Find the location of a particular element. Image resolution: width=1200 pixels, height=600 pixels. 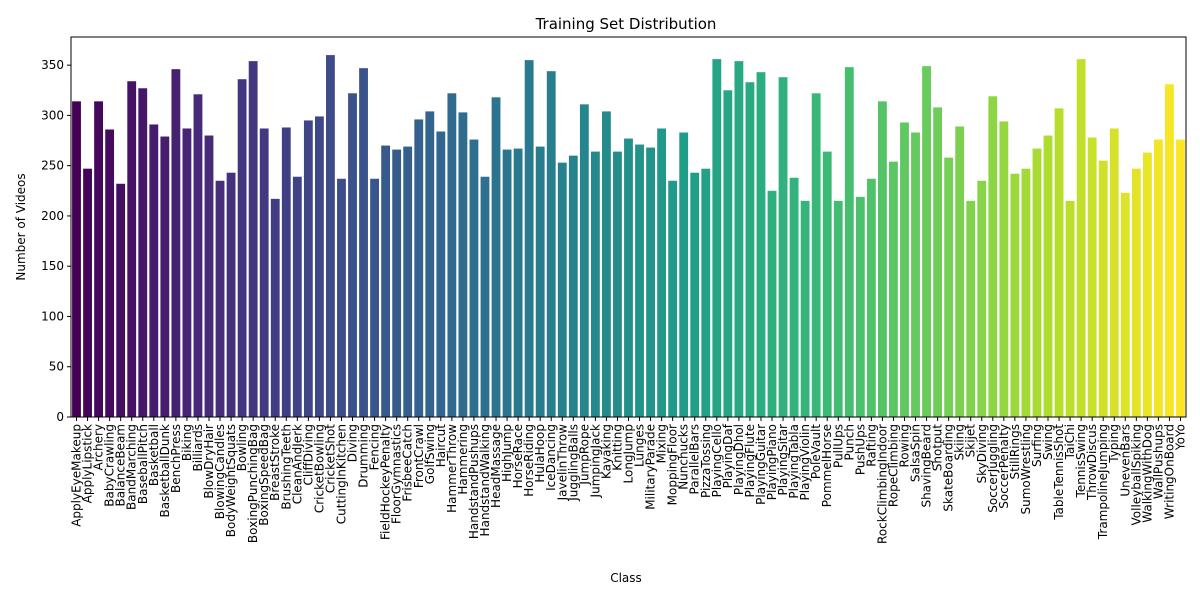

x-tick-label-BalanceBeam: BalanceBeam is located at coordinates (121, 465).